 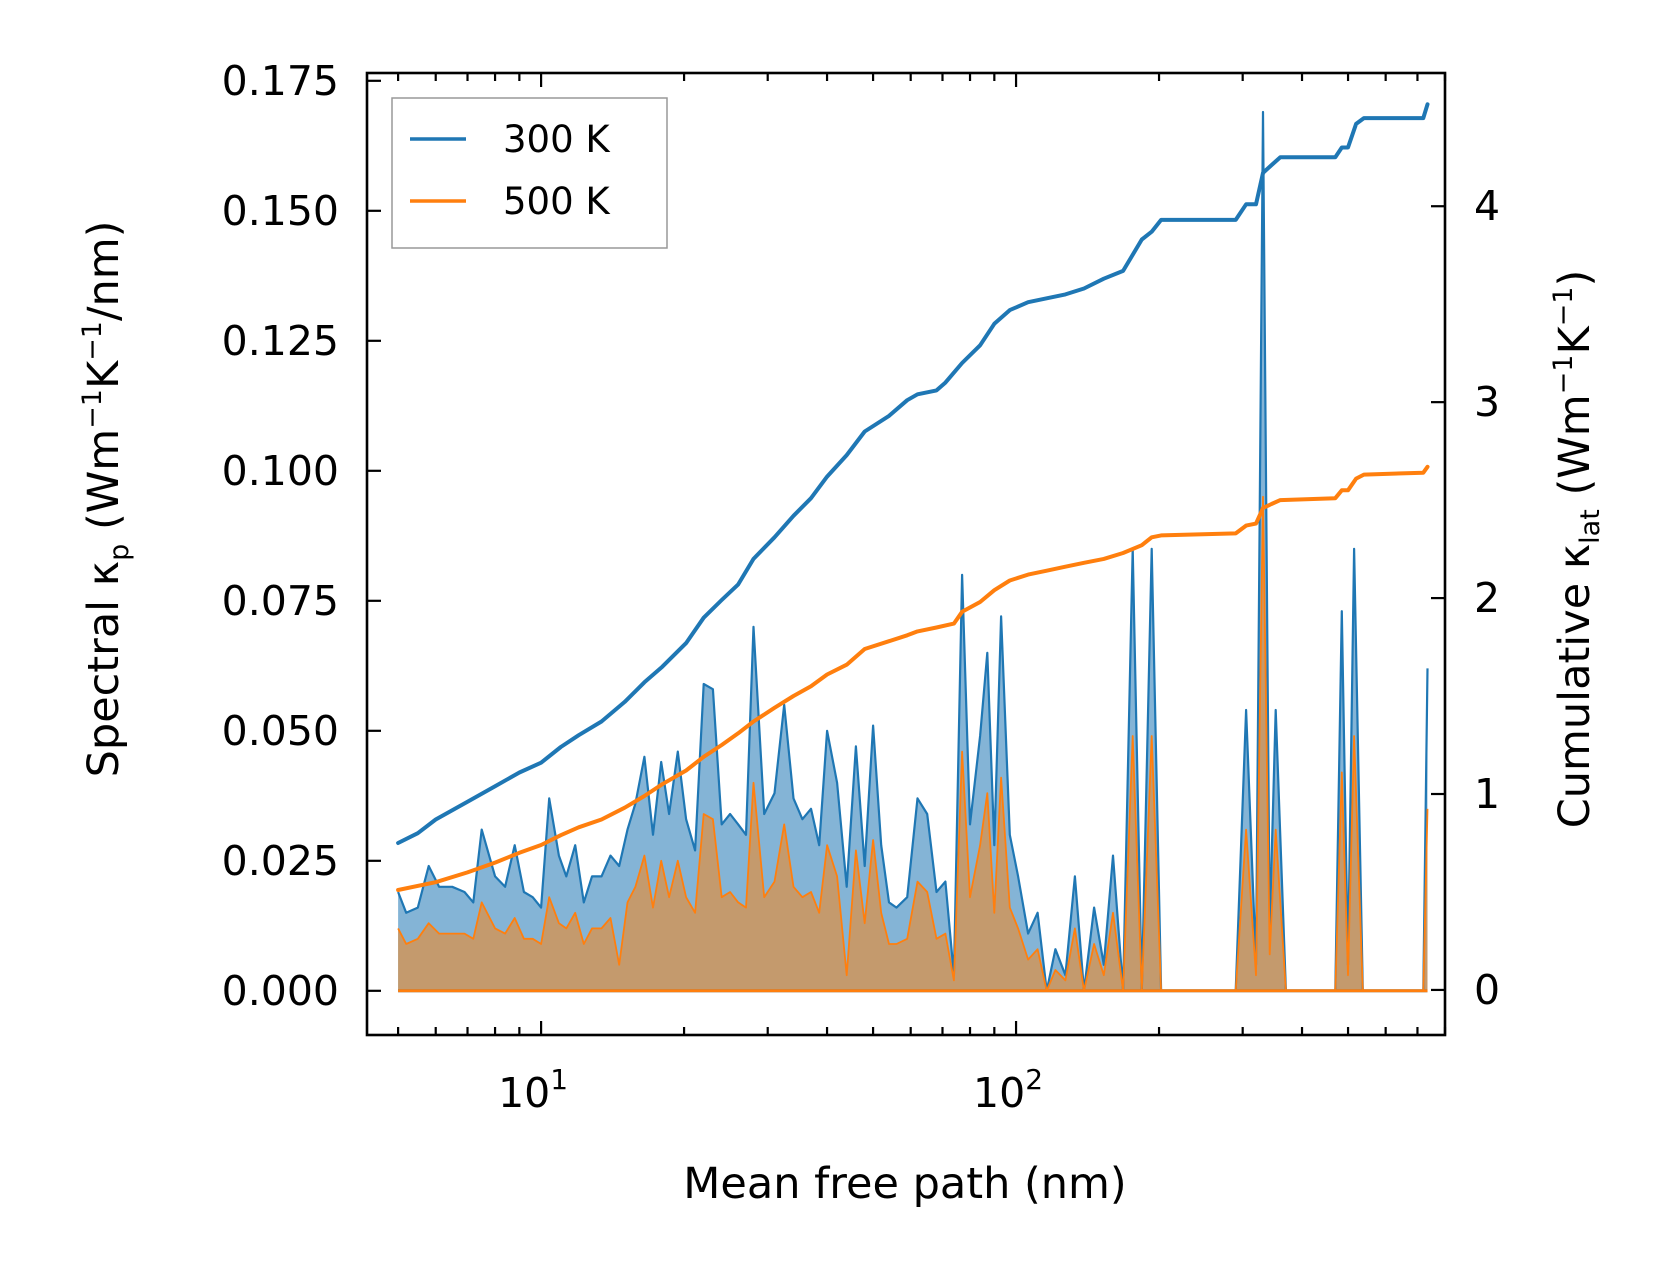 I want to click on y-right-tick-label: 1, so click(x=1487, y=794).